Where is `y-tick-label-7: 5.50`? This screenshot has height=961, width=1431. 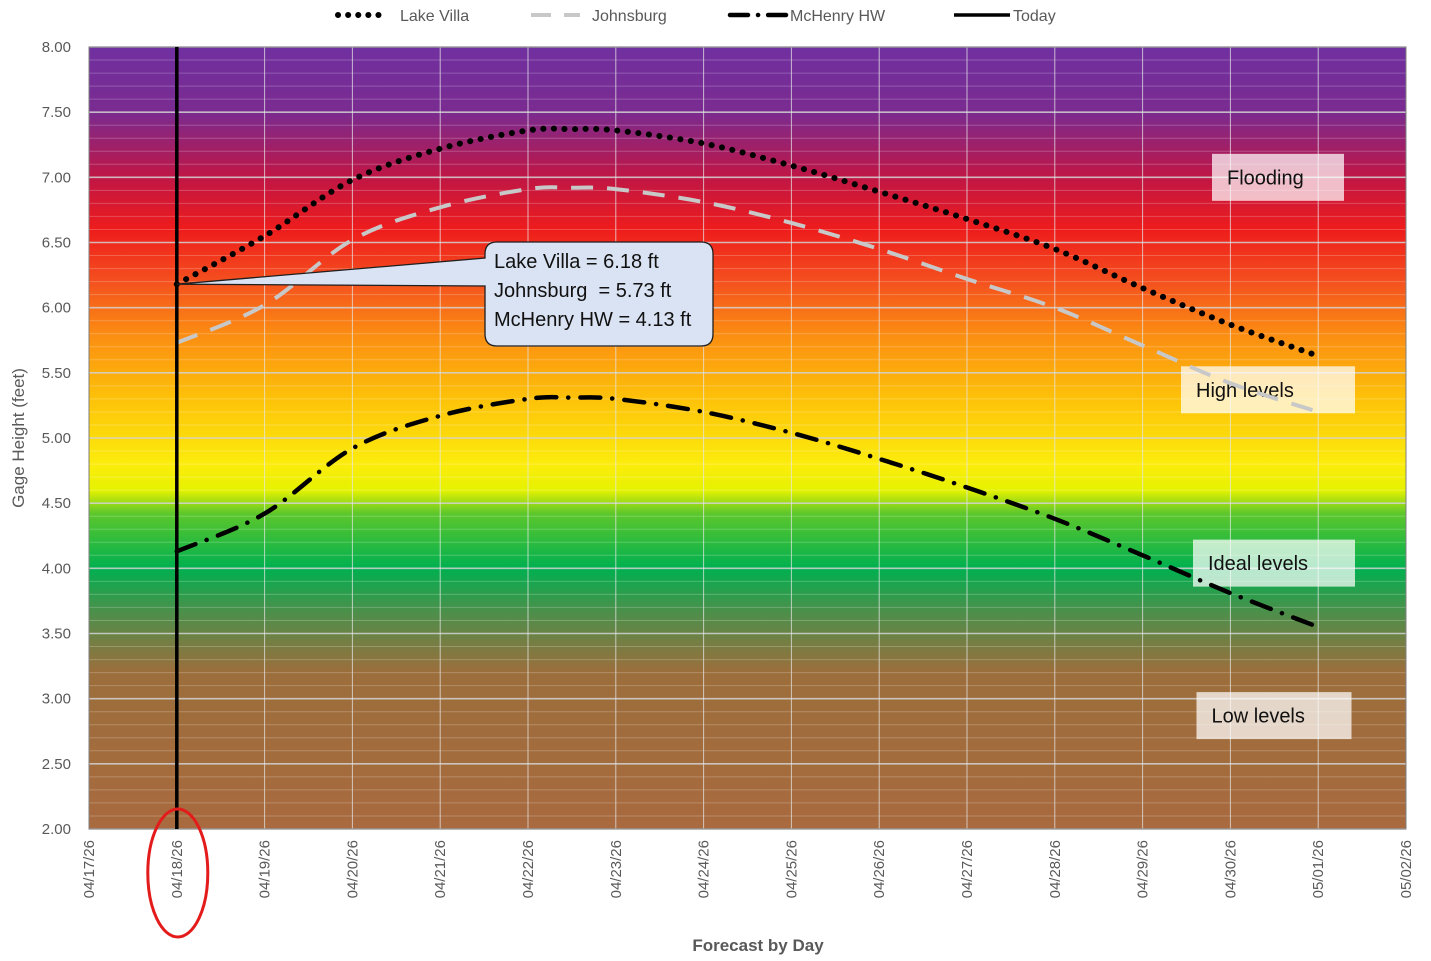 y-tick-label-7: 5.50 is located at coordinates (56, 373).